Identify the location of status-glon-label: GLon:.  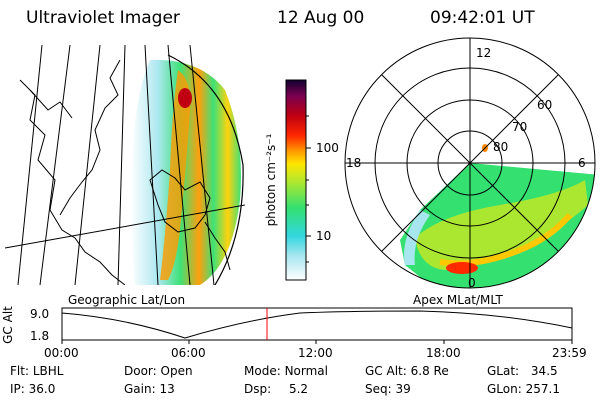
(504, 389).